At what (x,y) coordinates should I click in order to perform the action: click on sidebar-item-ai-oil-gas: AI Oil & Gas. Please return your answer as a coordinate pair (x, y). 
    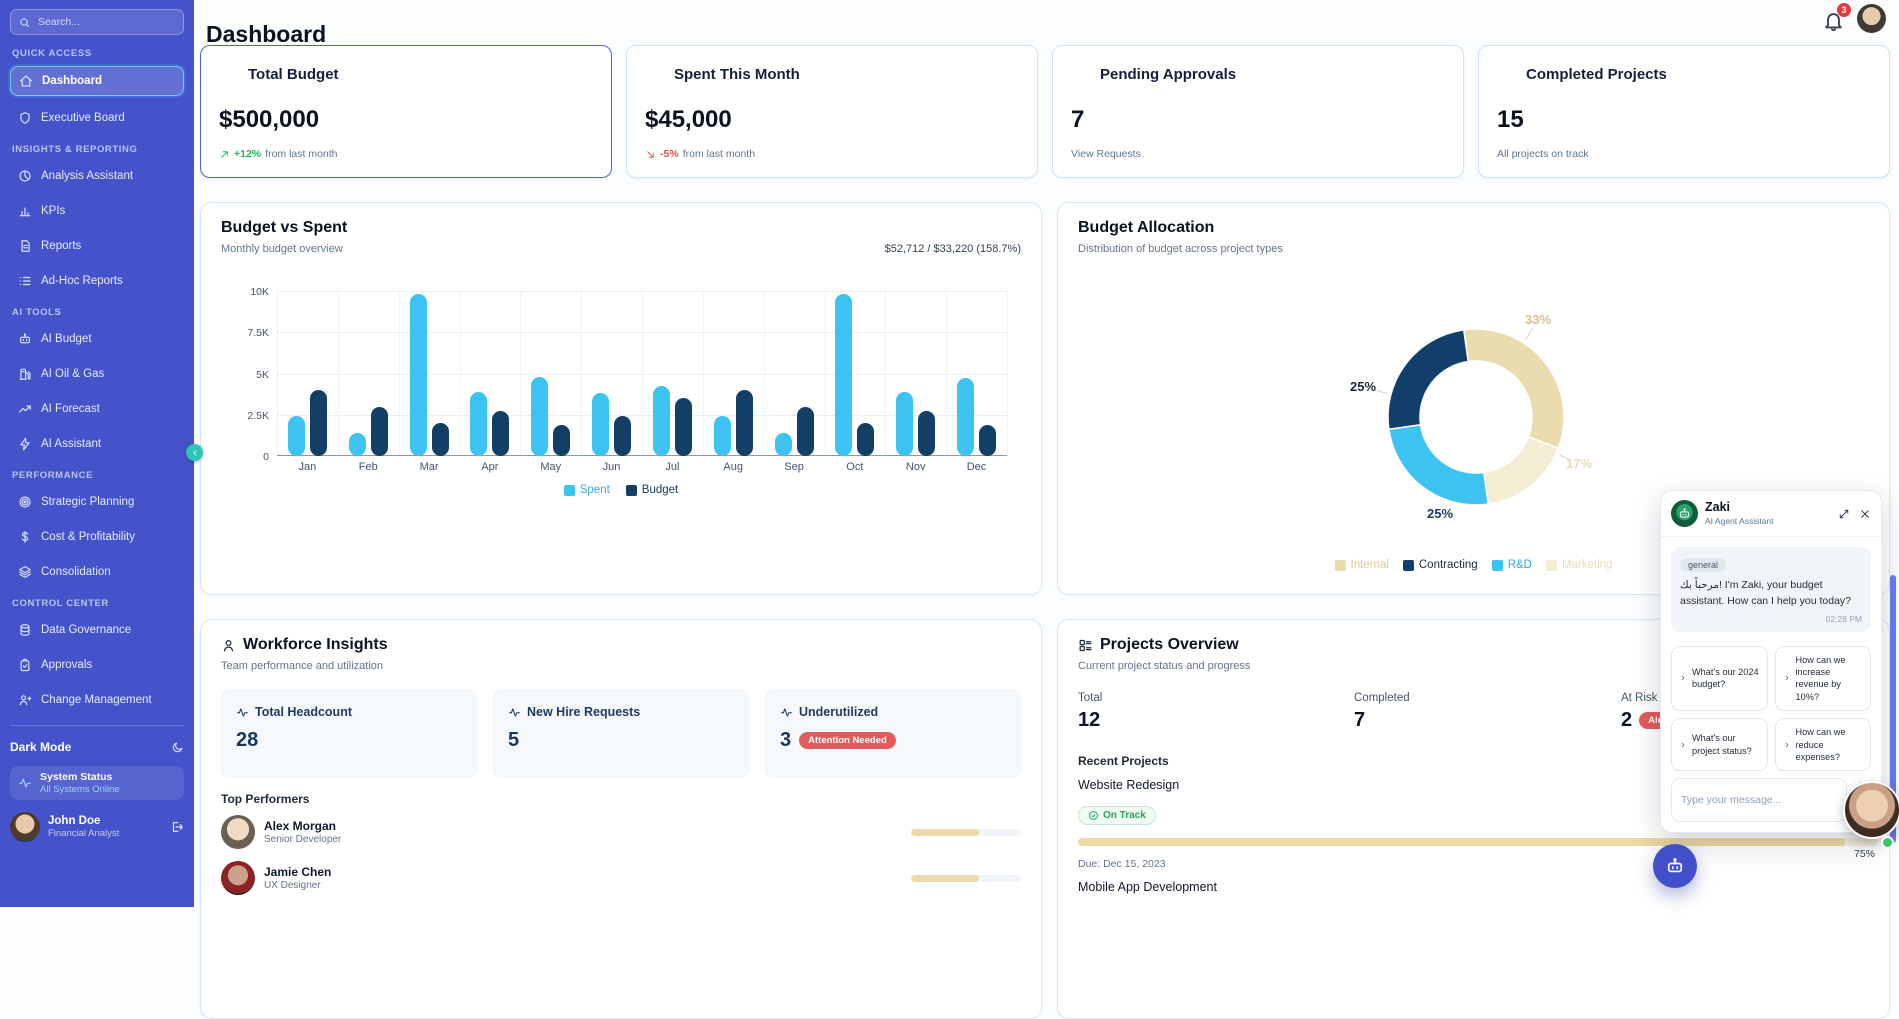
    Looking at the image, I should click on (97, 373).